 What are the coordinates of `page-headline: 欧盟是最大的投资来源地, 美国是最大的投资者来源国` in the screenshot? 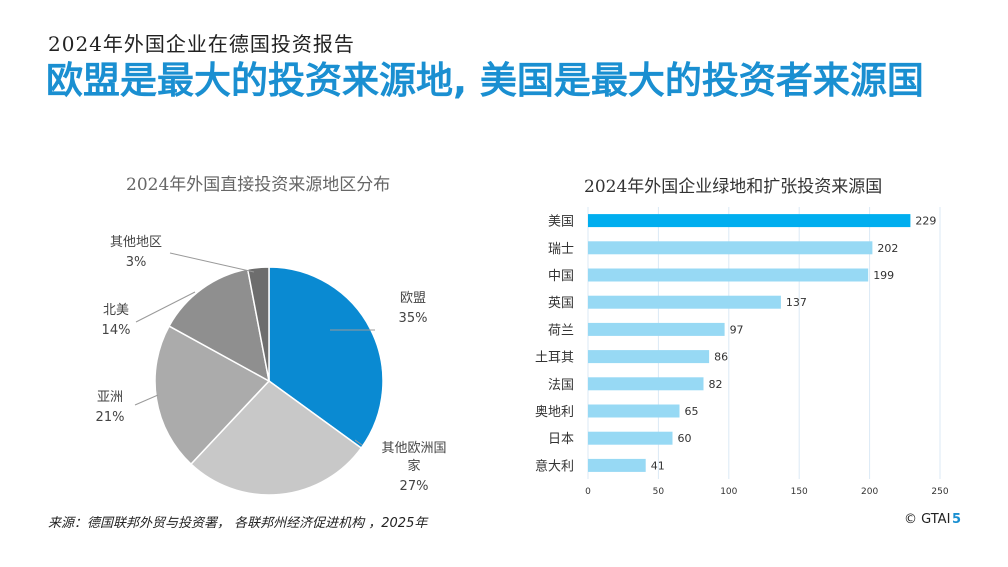 It's located at (485, 80).